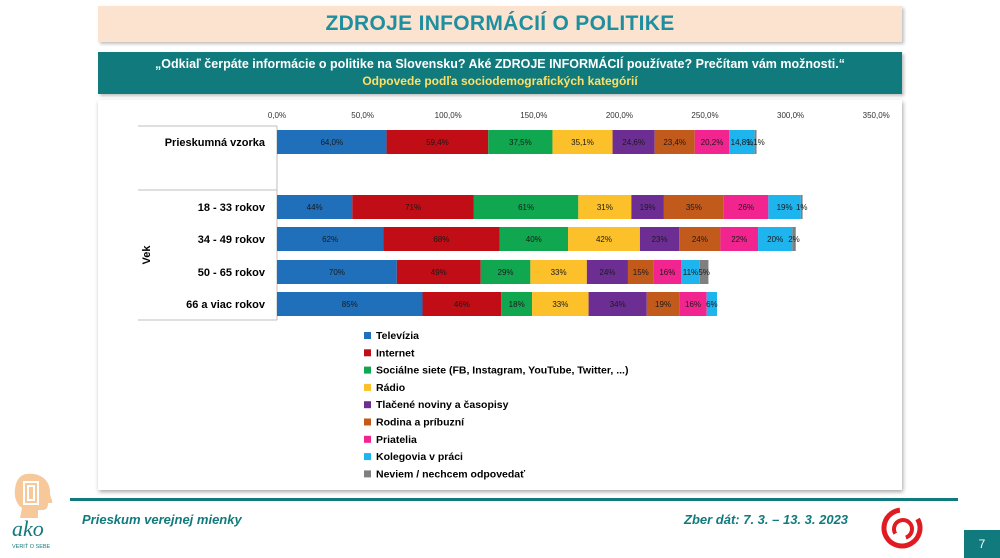 The width and height of the screenshot is (1000, 558). I want to click on group-label: Vek, so click(147, 255).